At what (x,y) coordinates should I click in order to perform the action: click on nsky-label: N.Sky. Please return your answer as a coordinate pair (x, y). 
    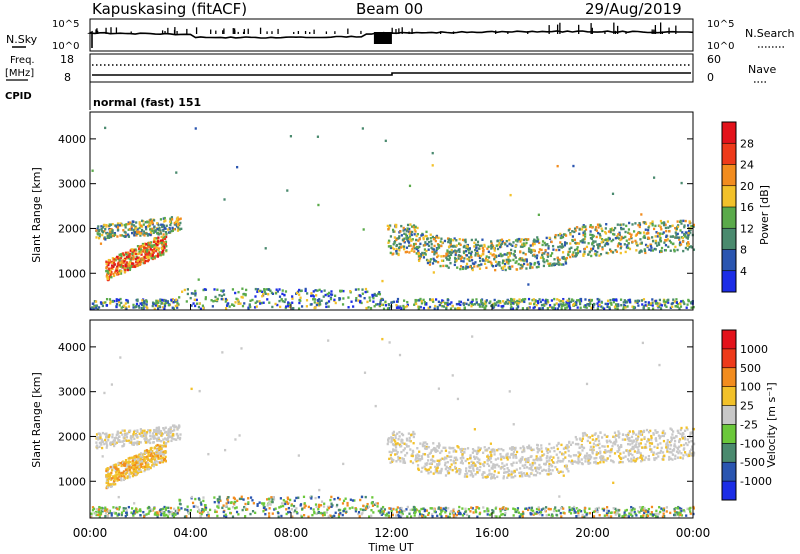
    Looking at the image, I should click on (22, 39).